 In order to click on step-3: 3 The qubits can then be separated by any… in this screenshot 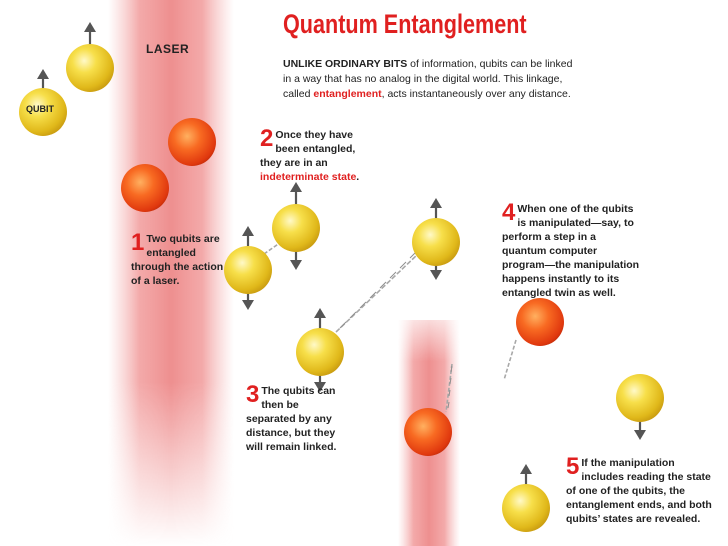, I will do `click(293, 417)`.